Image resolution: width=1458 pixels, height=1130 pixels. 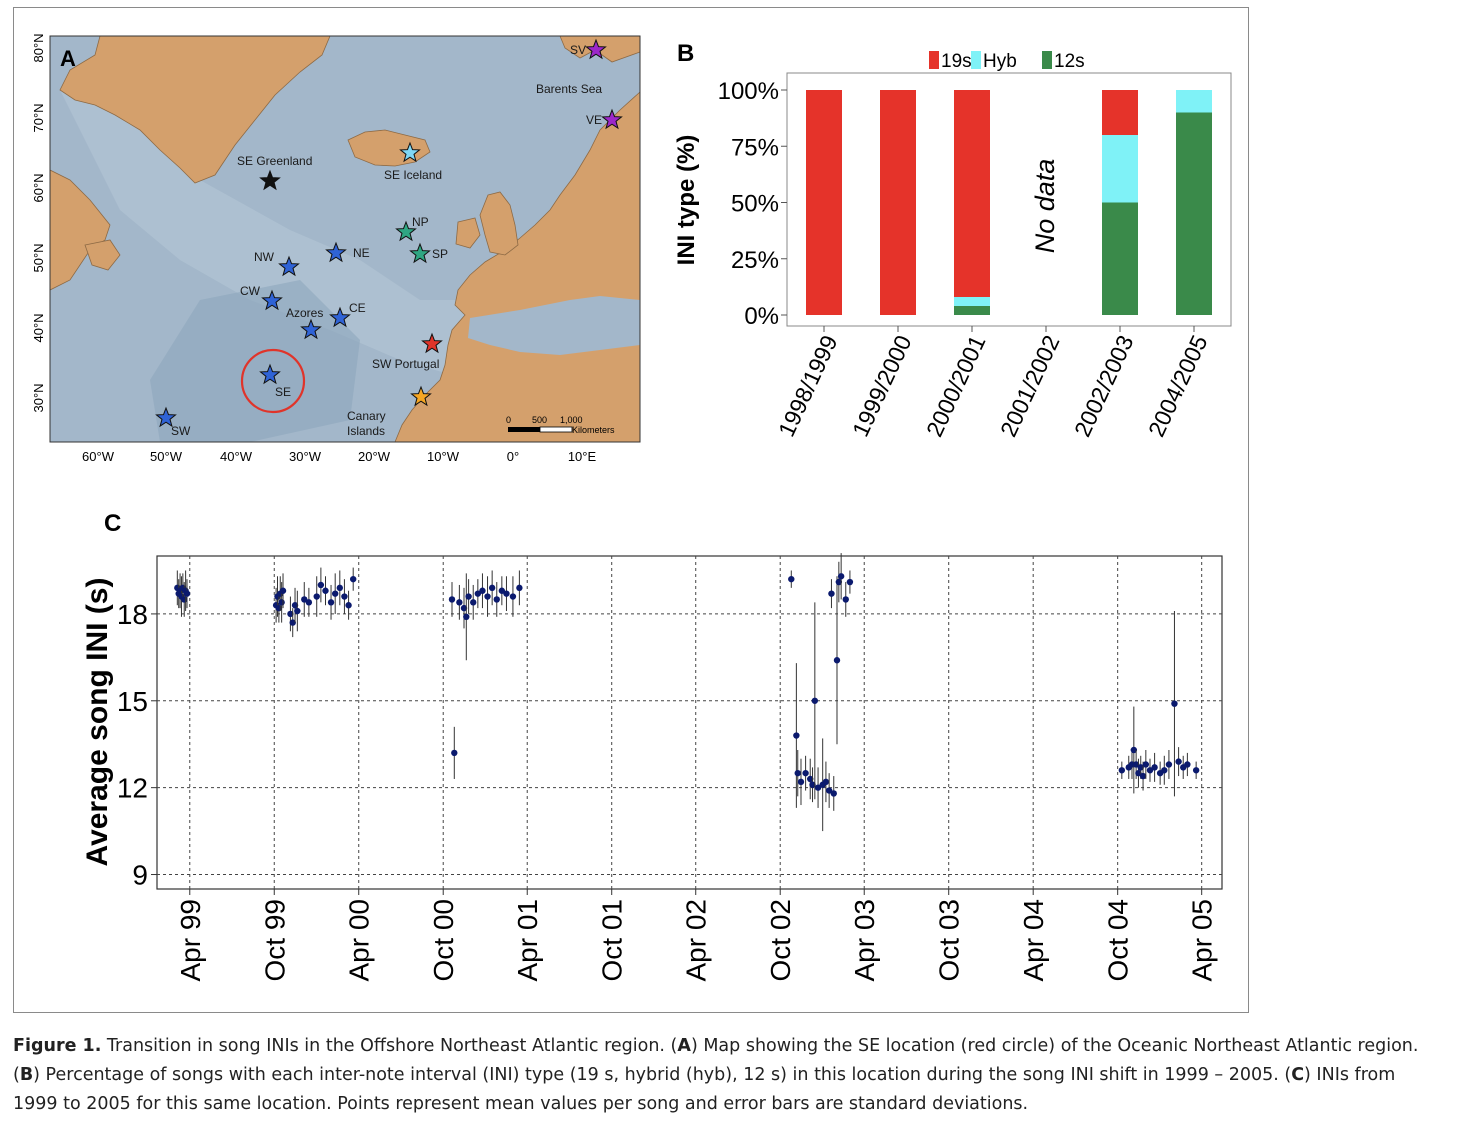 I want to click on no-data-annotation: No data, so click(x=1045, y=206).